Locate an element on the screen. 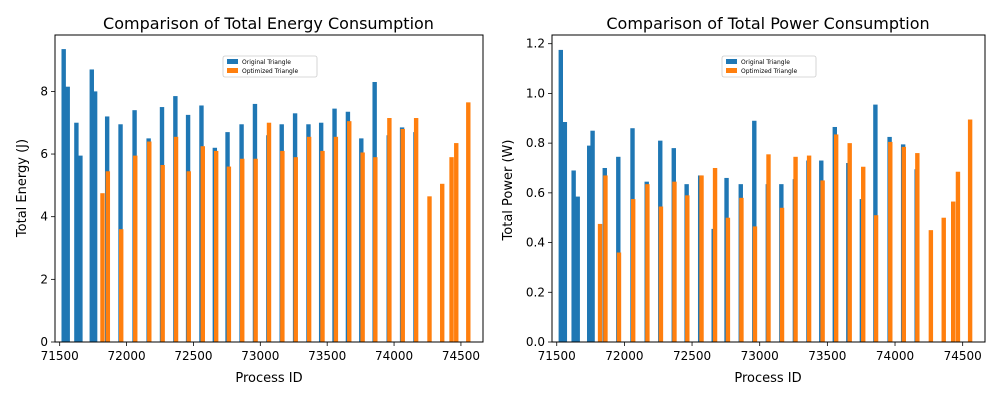  energy-y-ticks: 0 2 4 6 8 is located at coordinates (47, 216).